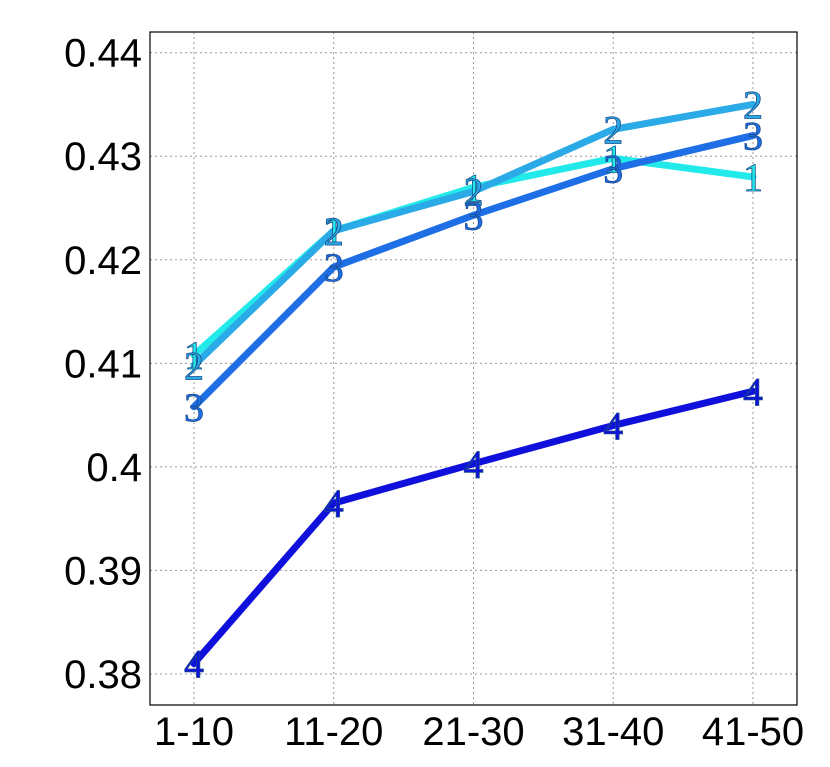 The width and height of the screenshot is (830, 767). What do you see at coordinates (103, 675) in the screenshot?
I see `y-tick-label: 0.38` at bounding box center [103, 675].